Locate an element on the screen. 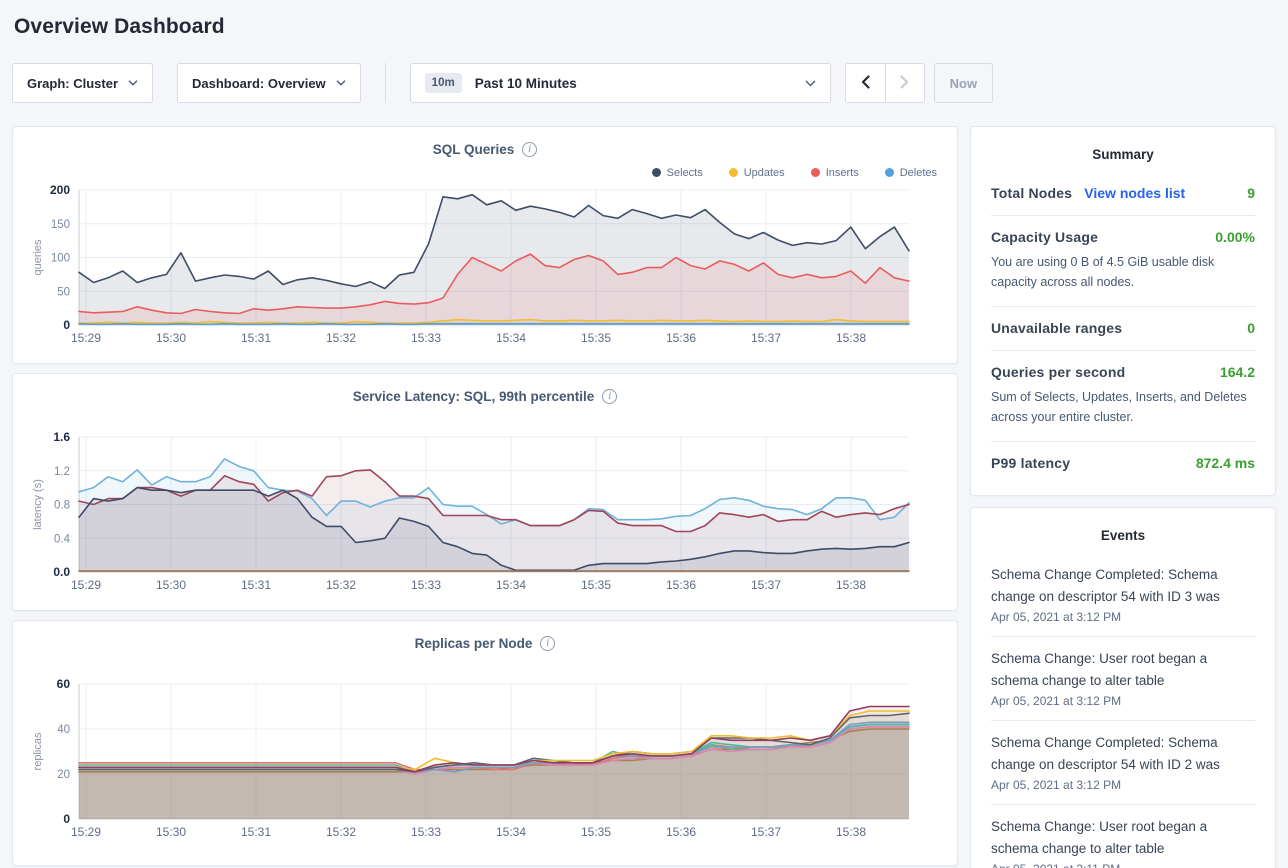 The height and width of the screenshot is (868, 1288). event-timestamp: Apr 05, 2021 at 3:11 PM is located at coordinates (1123, 865).